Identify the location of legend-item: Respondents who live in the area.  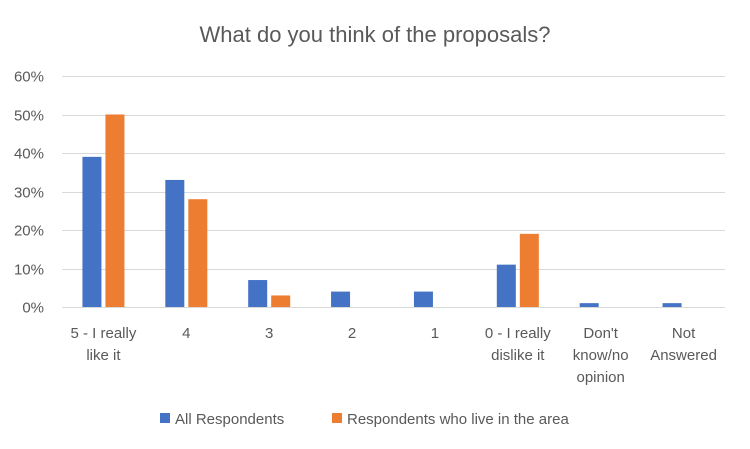
(450, 419).